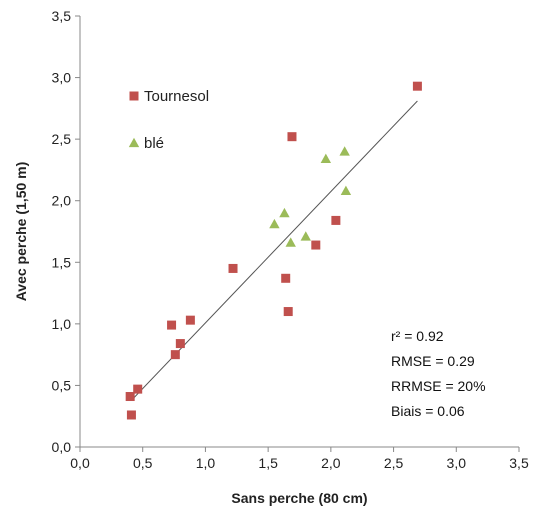 This screenshot has width=534, height=512. Describe the element at coordinates (80, 463) in the screenshot. I see `x-tick-label: 0,0` at that location.